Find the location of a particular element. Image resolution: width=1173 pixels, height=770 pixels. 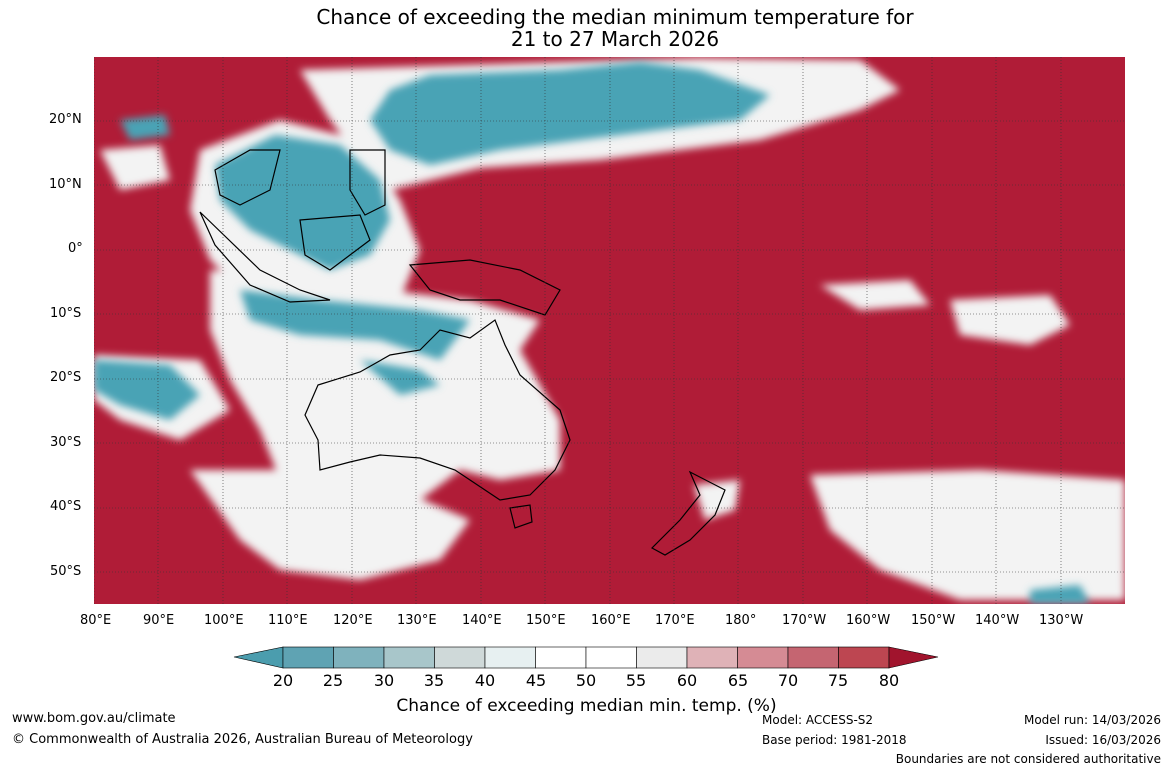

lon-label: 170°W is located at coordinates (804, 620).